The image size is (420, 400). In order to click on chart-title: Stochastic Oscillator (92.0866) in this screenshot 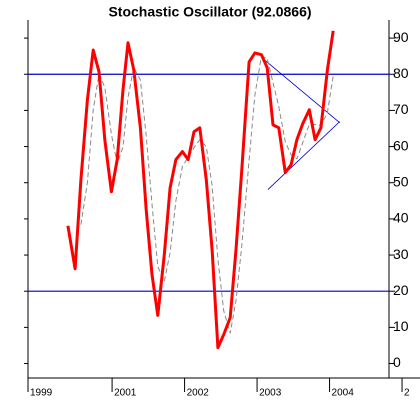, I will do `click(209, 12)`.